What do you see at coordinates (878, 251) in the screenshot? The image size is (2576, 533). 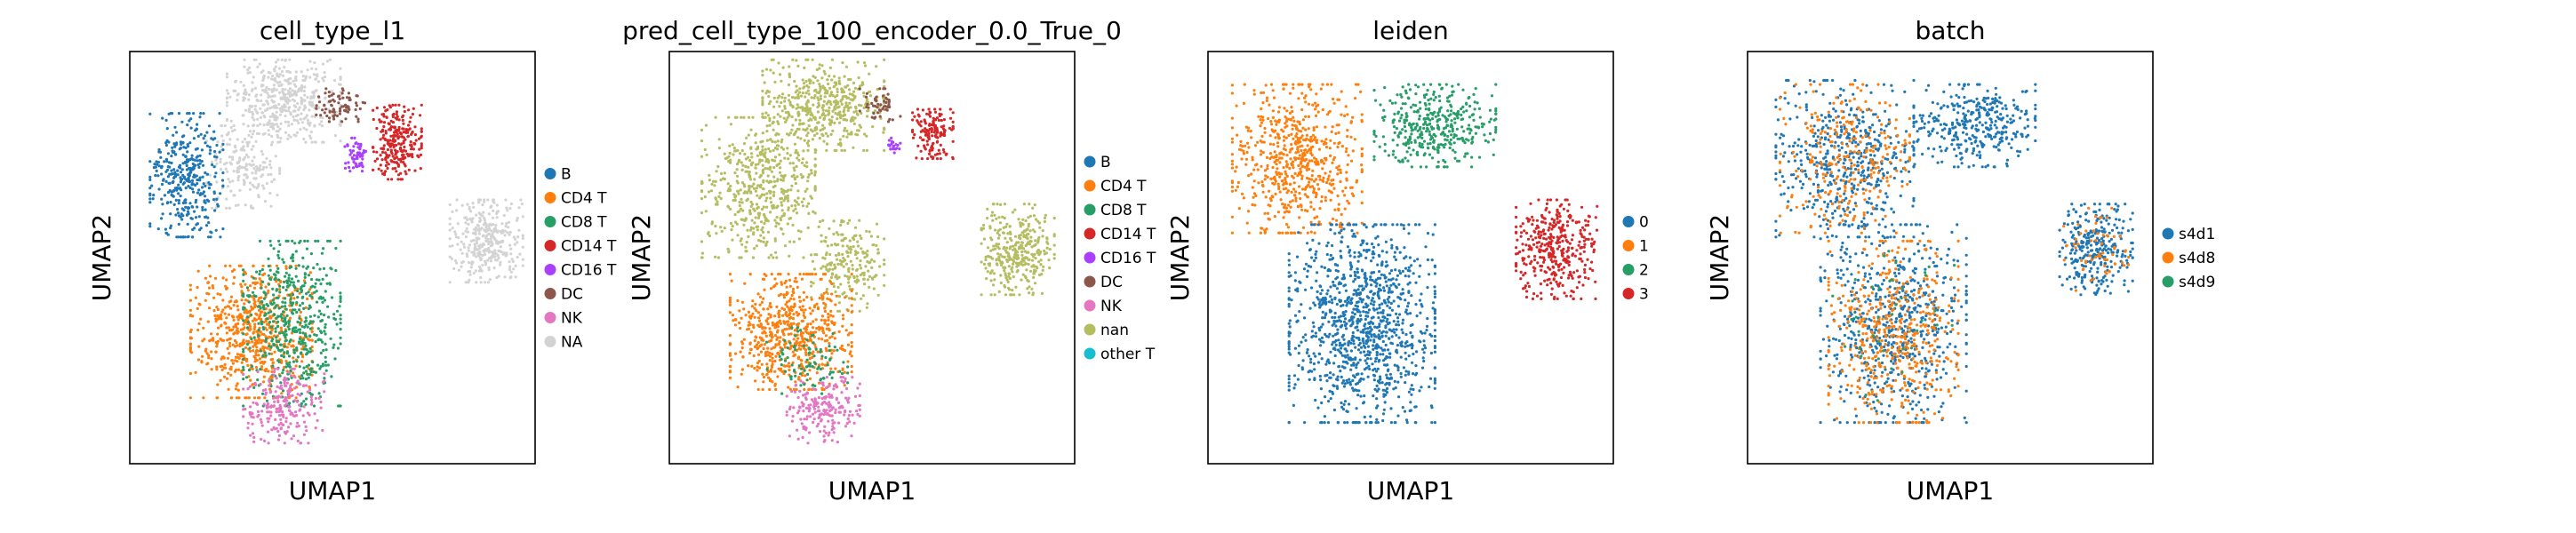 I see `panel-1-points` at bounding box center [878, 251].